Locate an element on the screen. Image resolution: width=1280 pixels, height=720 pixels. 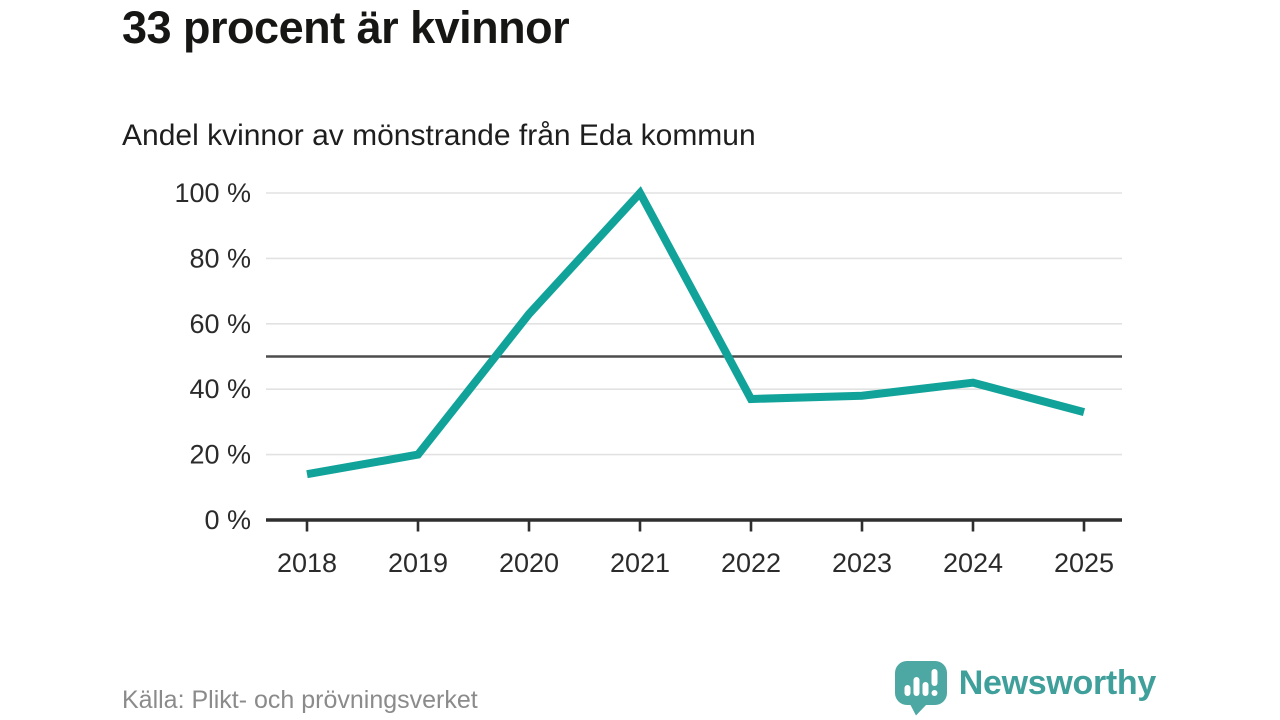
x-axis-label: 2018 is located at coordinates (307, 563).